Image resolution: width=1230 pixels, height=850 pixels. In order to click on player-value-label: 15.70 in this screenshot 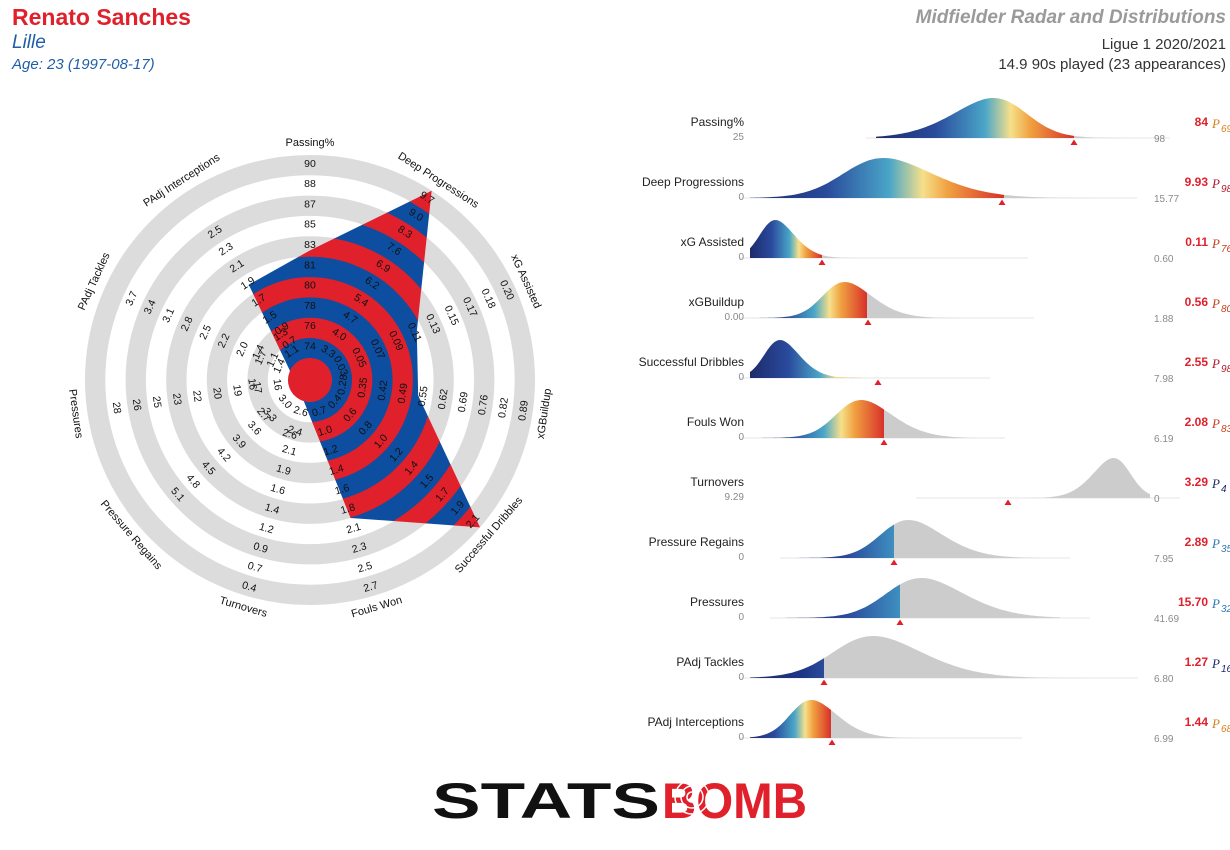, I will do `click(1193, 602)`.